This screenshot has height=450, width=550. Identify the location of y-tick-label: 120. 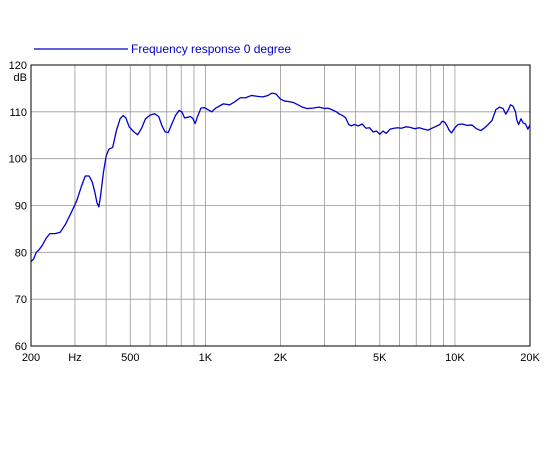
(18, 66).